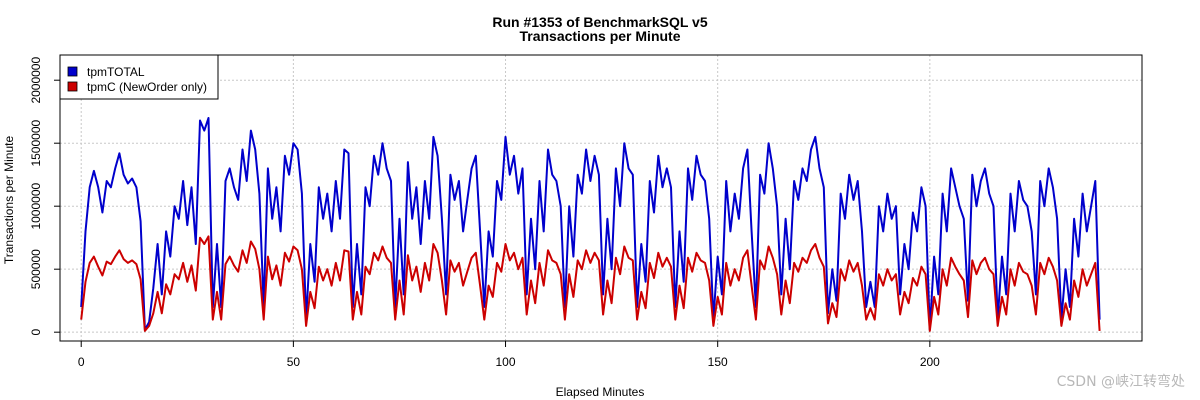  What do you see at coordinates (600, 392) in the screenshot?
I see `x-axis-label: Elapsed Minutes` at bounding box center [600, 392].